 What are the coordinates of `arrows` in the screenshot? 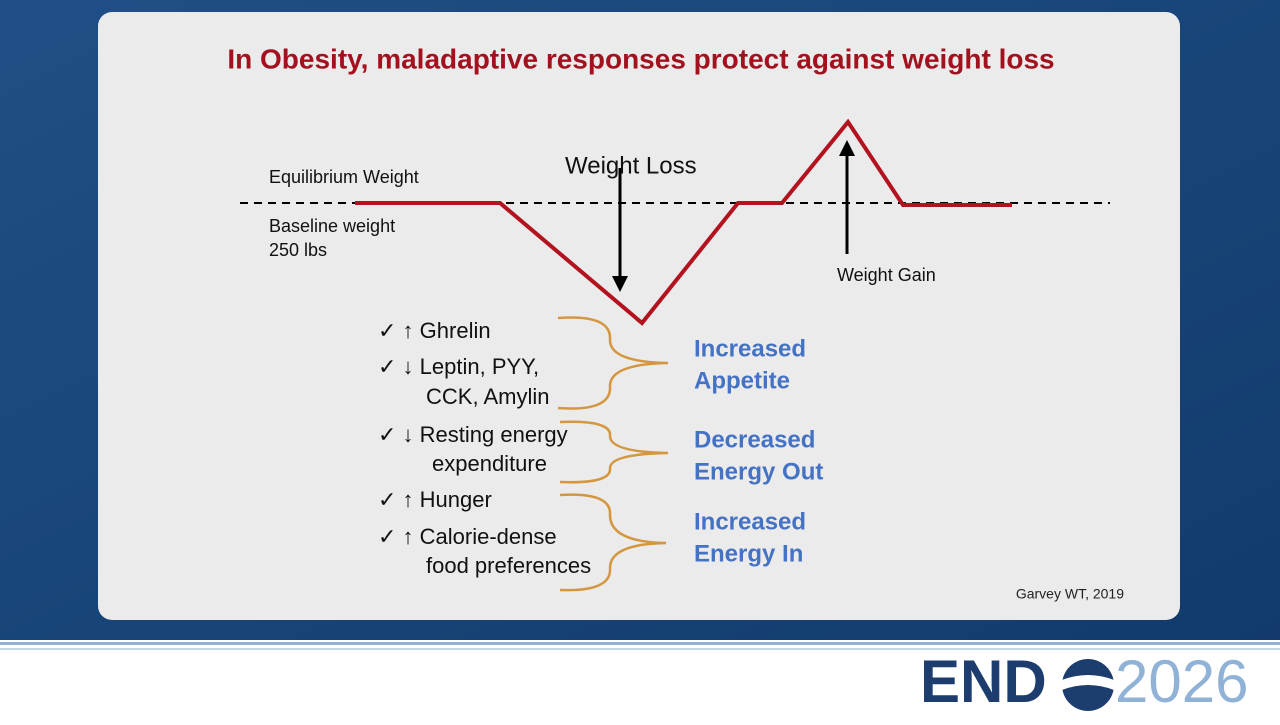 It's located at (733, 216).